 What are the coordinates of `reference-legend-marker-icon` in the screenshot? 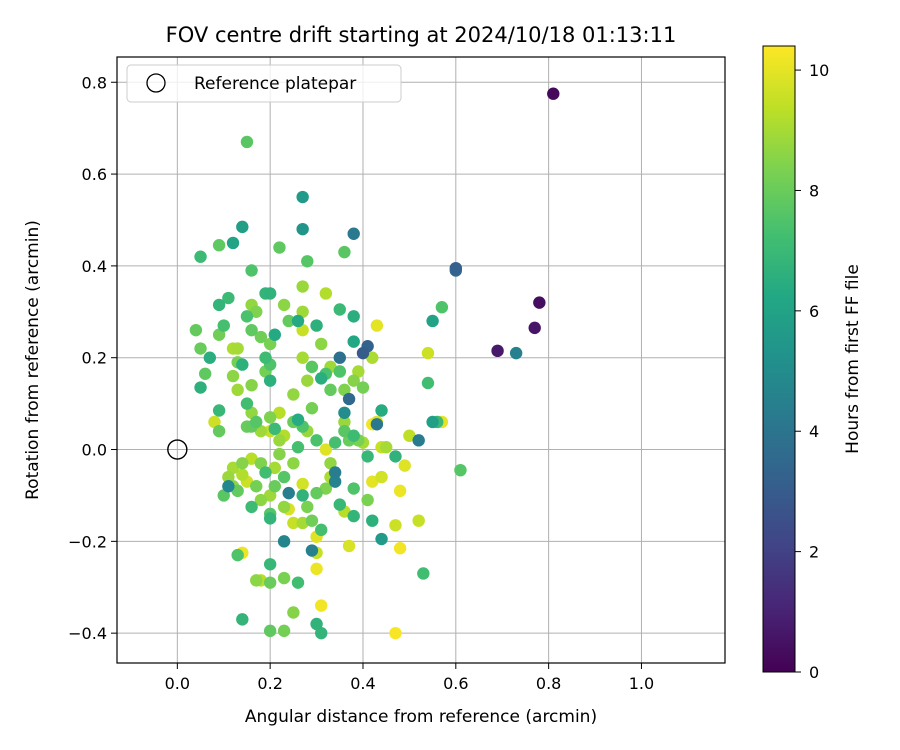 It's located at (156, 83).